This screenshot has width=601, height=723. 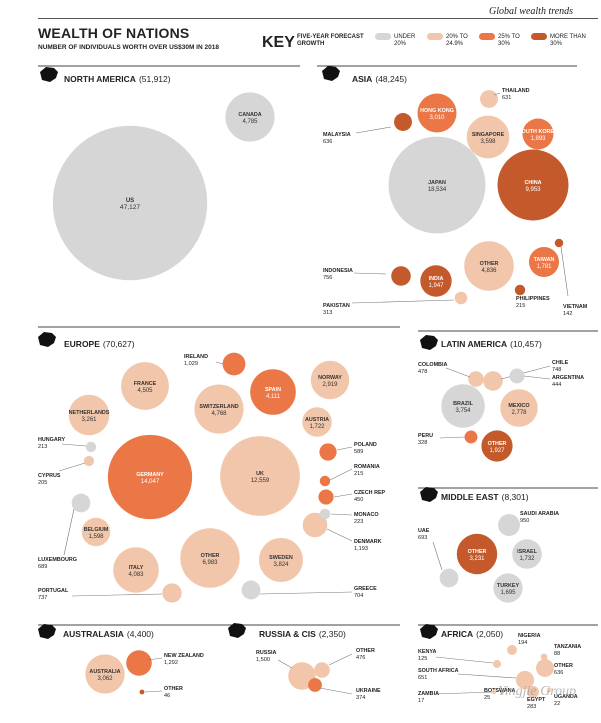 I want to click on europe-poland-bubble, so click(x=328, y=452).